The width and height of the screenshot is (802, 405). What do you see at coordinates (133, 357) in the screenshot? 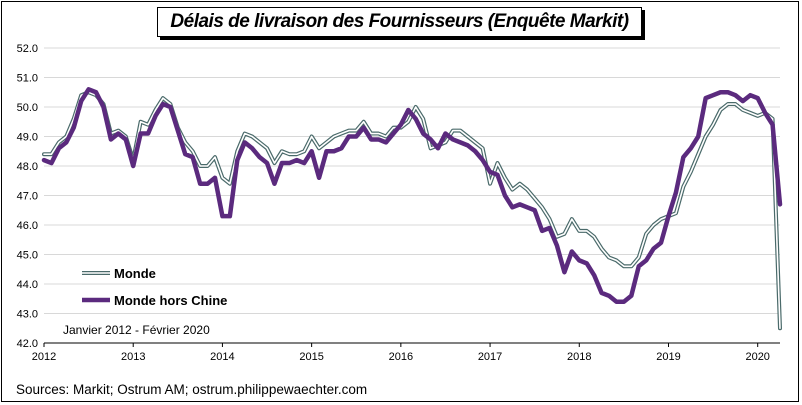
I see `x-tick-label: 2013` at bounding box center [133, 357].